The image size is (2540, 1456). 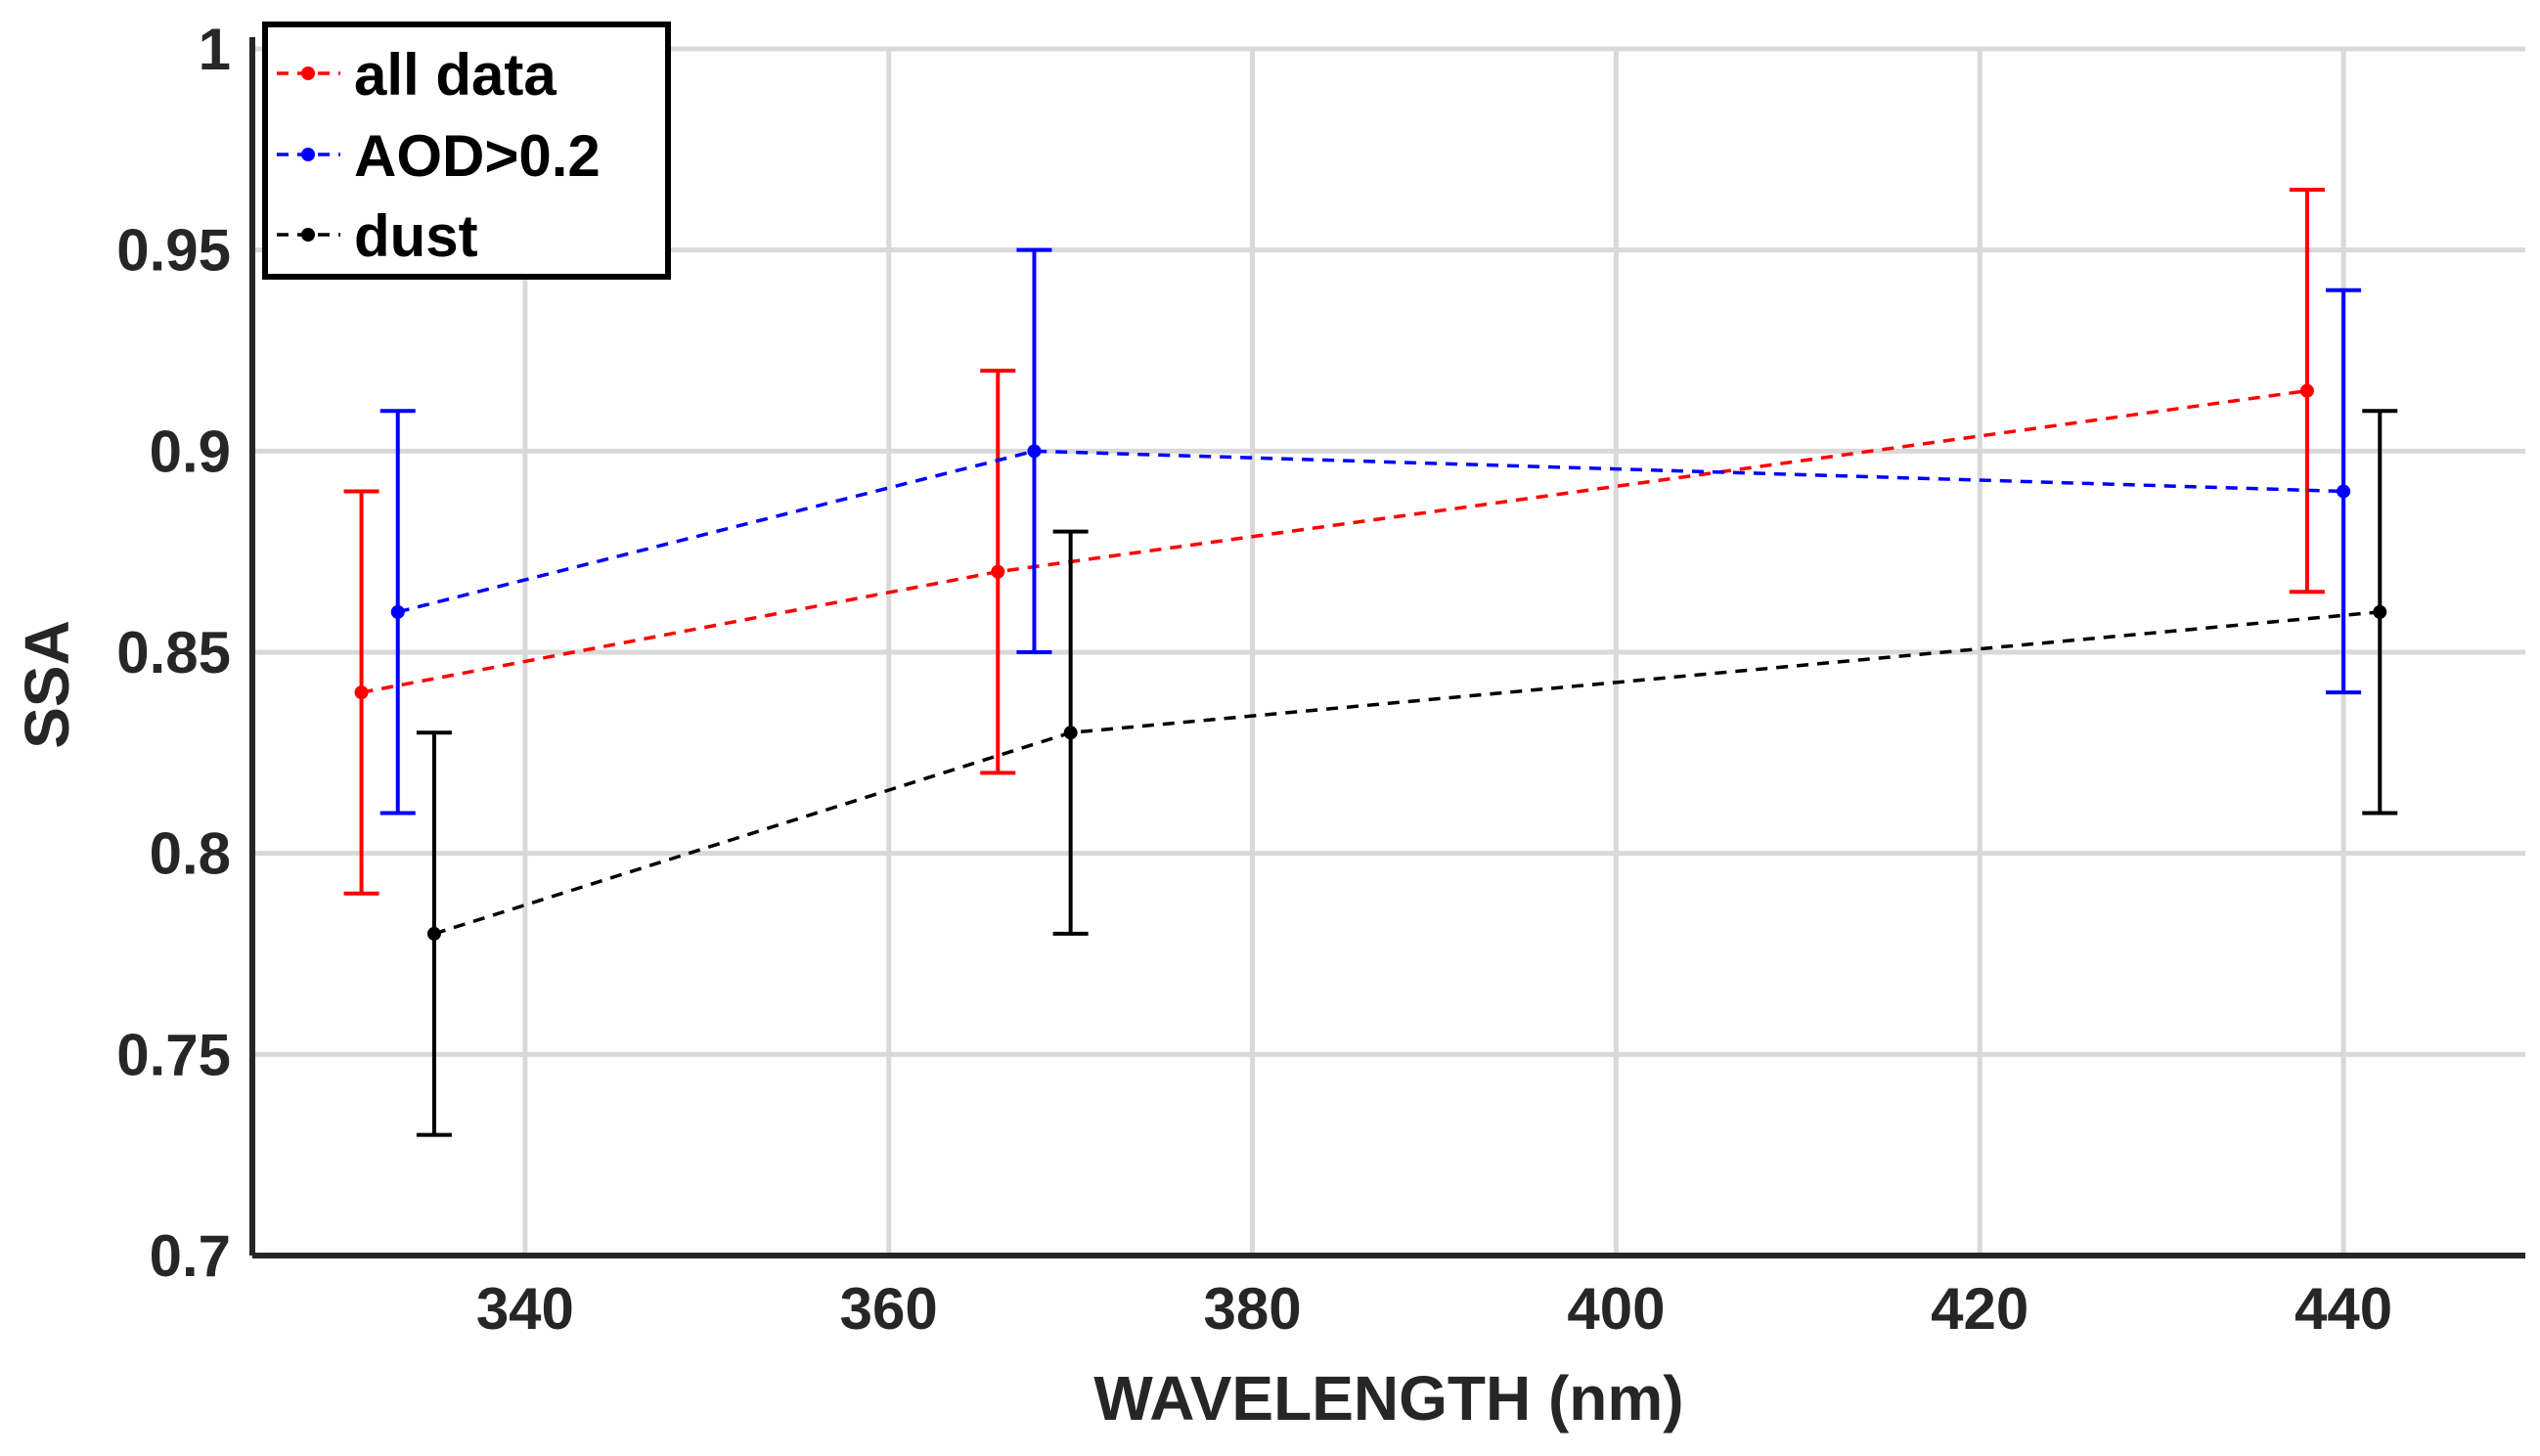 I want to click on legend: all data AOD>0.2 dust, so click(x=467, y=151).